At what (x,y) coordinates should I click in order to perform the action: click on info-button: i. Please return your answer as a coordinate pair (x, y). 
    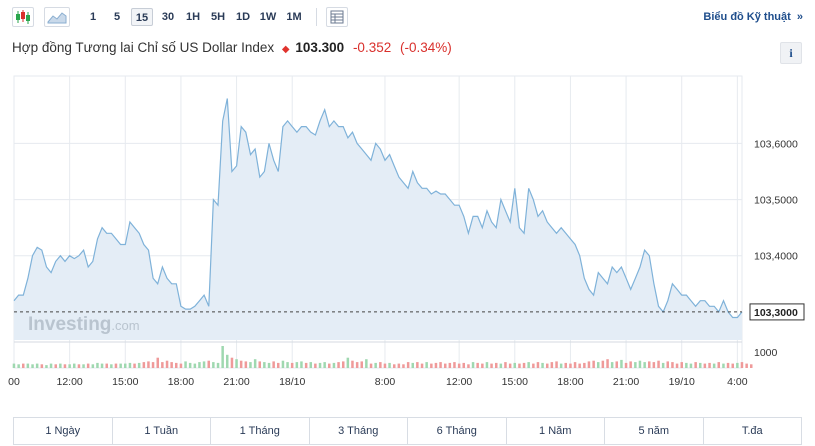
    Looking at the image, I should click on (791, 53).